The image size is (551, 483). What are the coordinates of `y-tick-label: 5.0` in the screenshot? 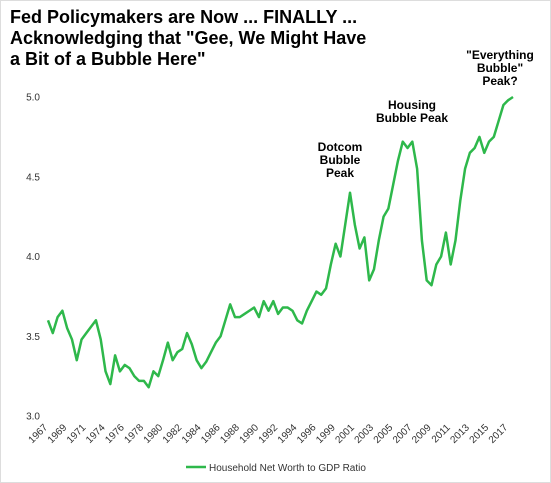 It's located at (33, 98).